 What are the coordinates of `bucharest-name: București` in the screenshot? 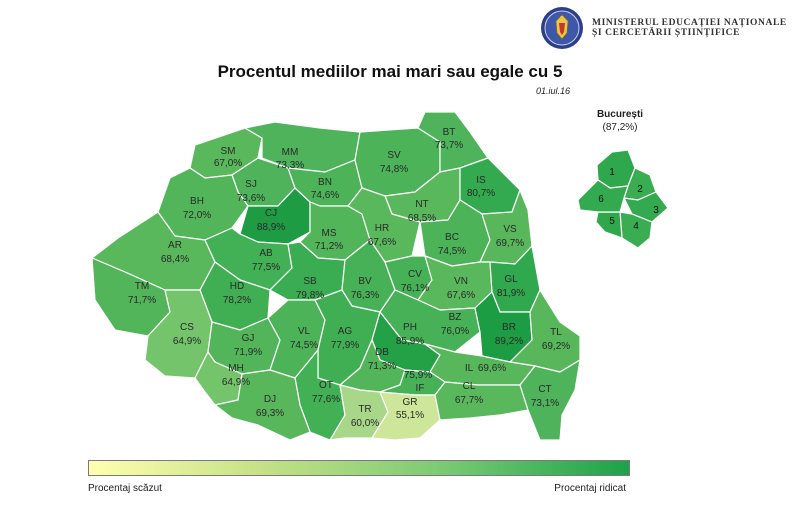 It's located at (620, 114).